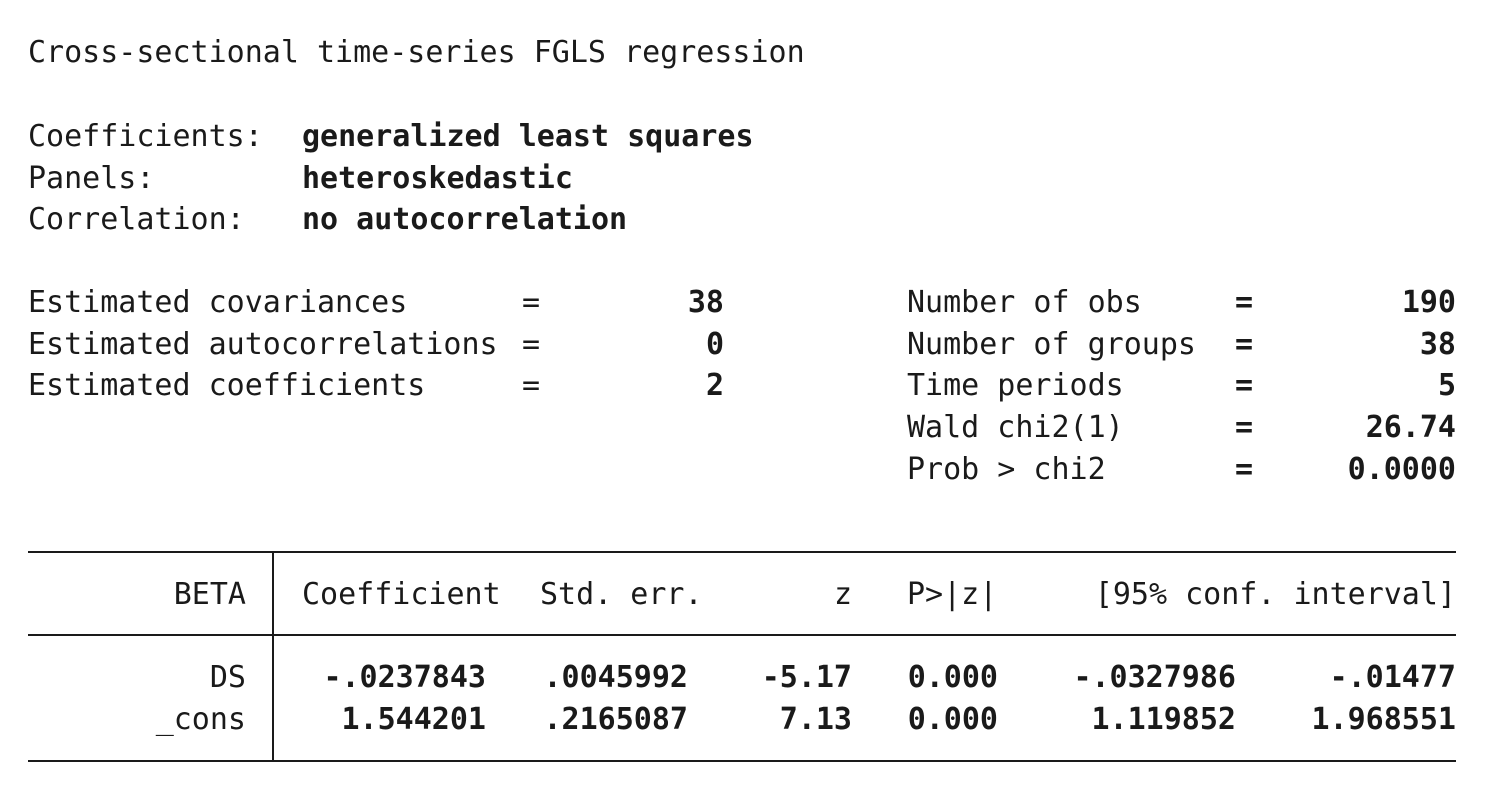  What do you see at coordinates (806, 677) in the screenshot?
I see `table-row-z: -5.17` at bounding box center [806, 677].